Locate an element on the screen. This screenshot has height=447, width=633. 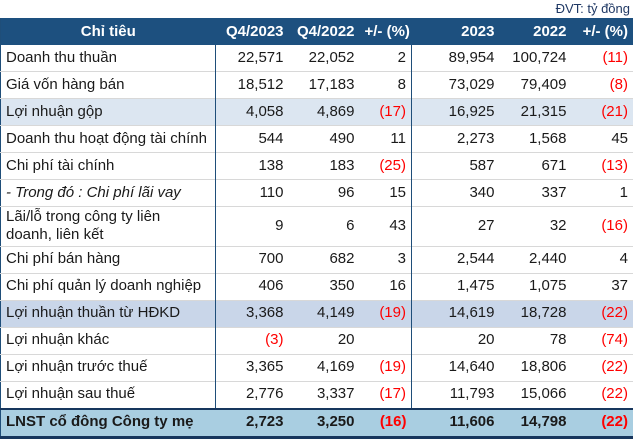
cell-2023: 14,640 is located at coordinates (455, 367).